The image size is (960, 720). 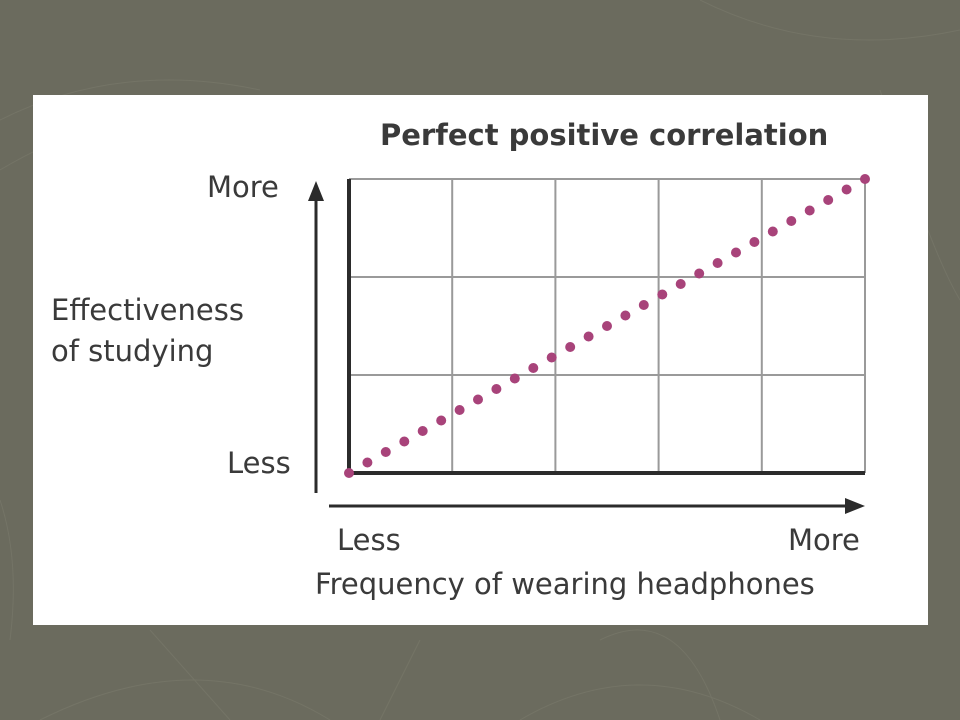 I want to click on y-axis-label-line-2: of studying, so click(x=132, y=351).